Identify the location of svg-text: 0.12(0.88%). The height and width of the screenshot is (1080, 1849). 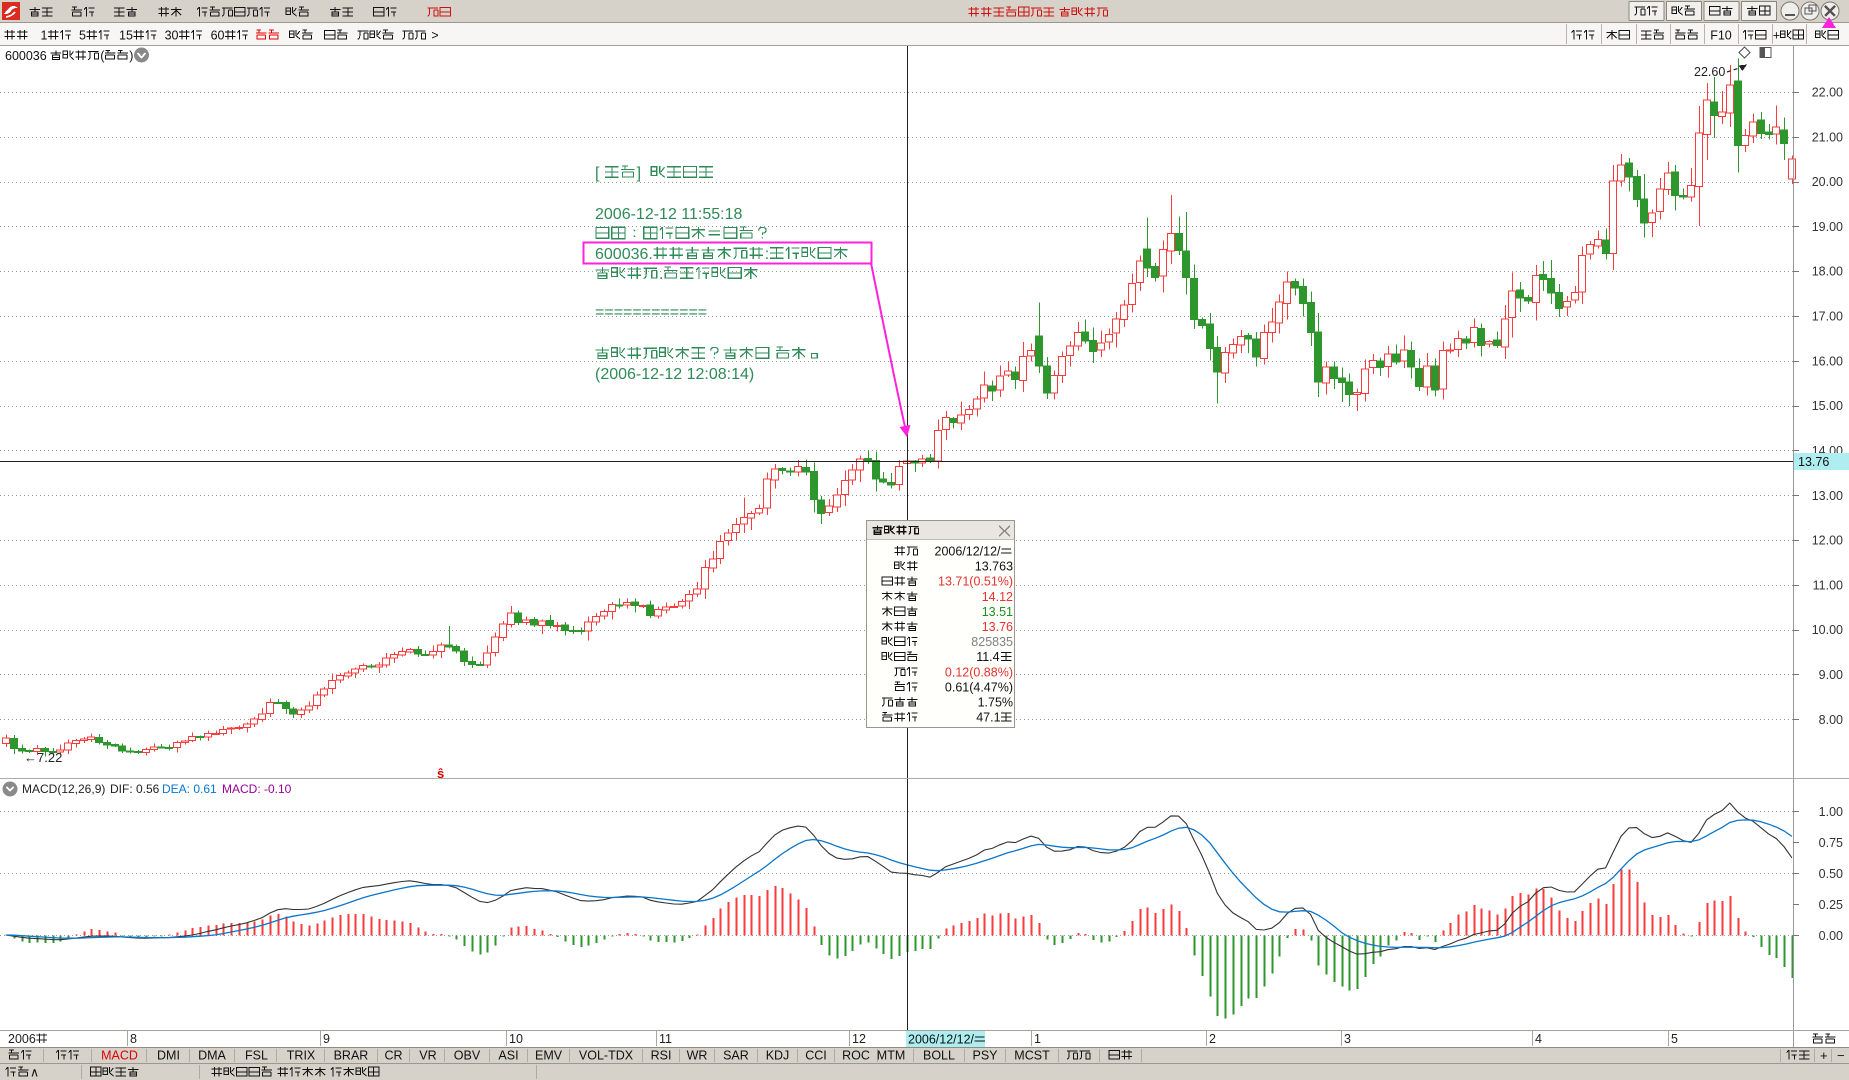
(979, 672).